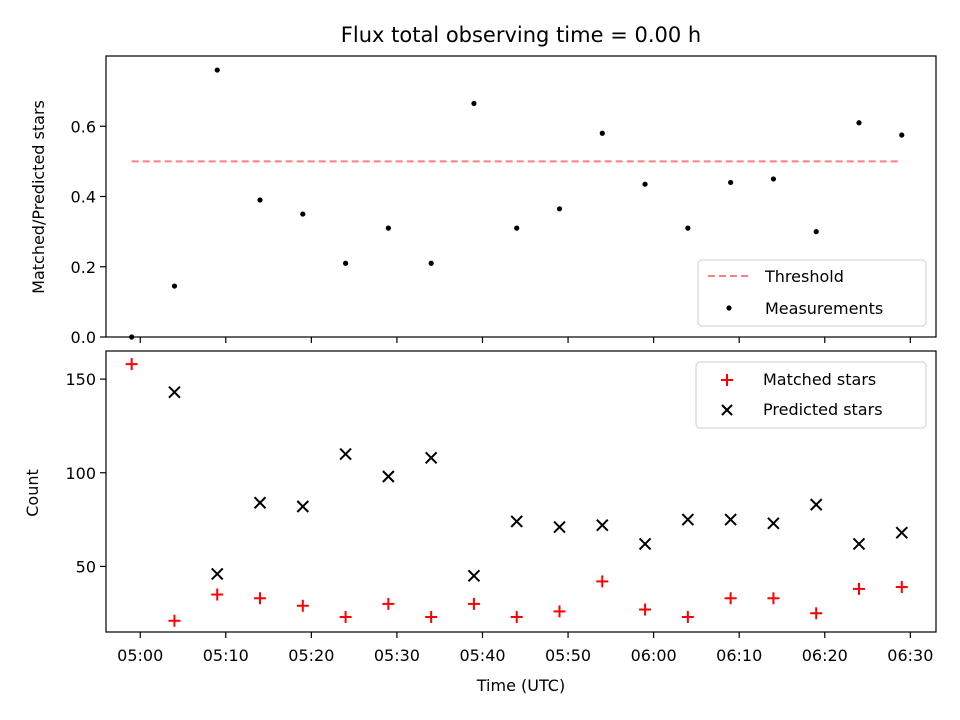 This screenshot has height=720, width=960. I want to click on count-y-axis-label: Count, so click(32, 493).